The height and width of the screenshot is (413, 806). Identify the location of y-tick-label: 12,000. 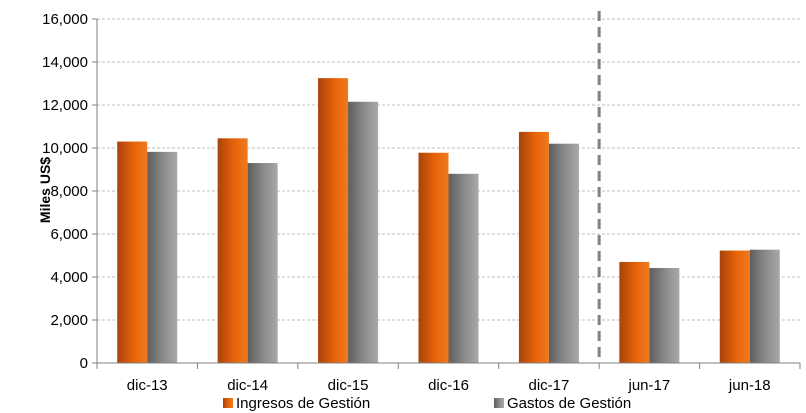
(65, 105).